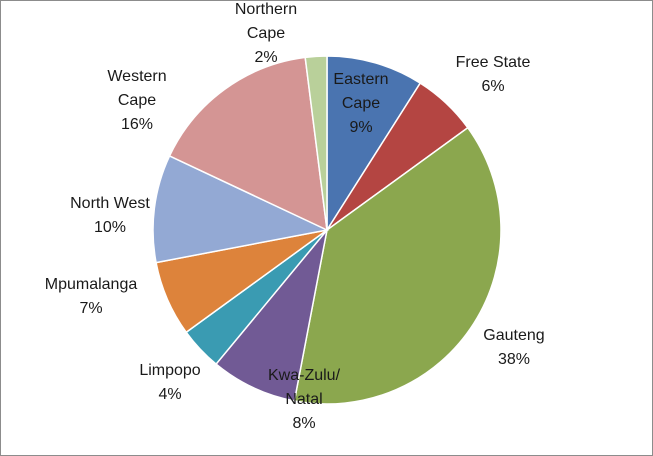  Describe the element at coordinates (514, 359) in the screenshot. I see `slice-percent: 38%` at that location.